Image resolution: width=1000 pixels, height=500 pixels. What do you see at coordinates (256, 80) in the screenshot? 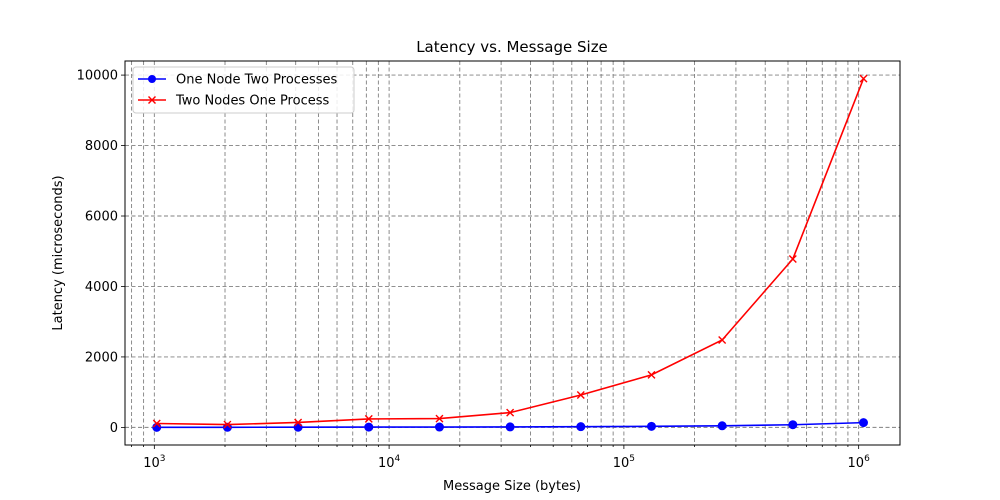
I see `legend-entry-label: One Node Two Processes` at bounding box center [256, 80].